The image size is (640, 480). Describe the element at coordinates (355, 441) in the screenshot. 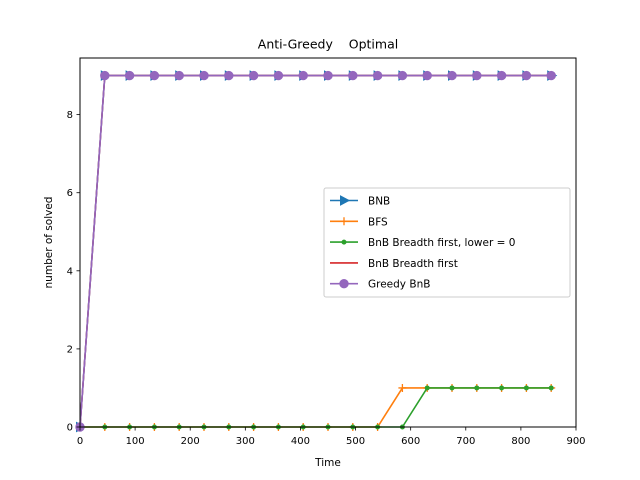

I see `x-tick-label: 500` at that location.